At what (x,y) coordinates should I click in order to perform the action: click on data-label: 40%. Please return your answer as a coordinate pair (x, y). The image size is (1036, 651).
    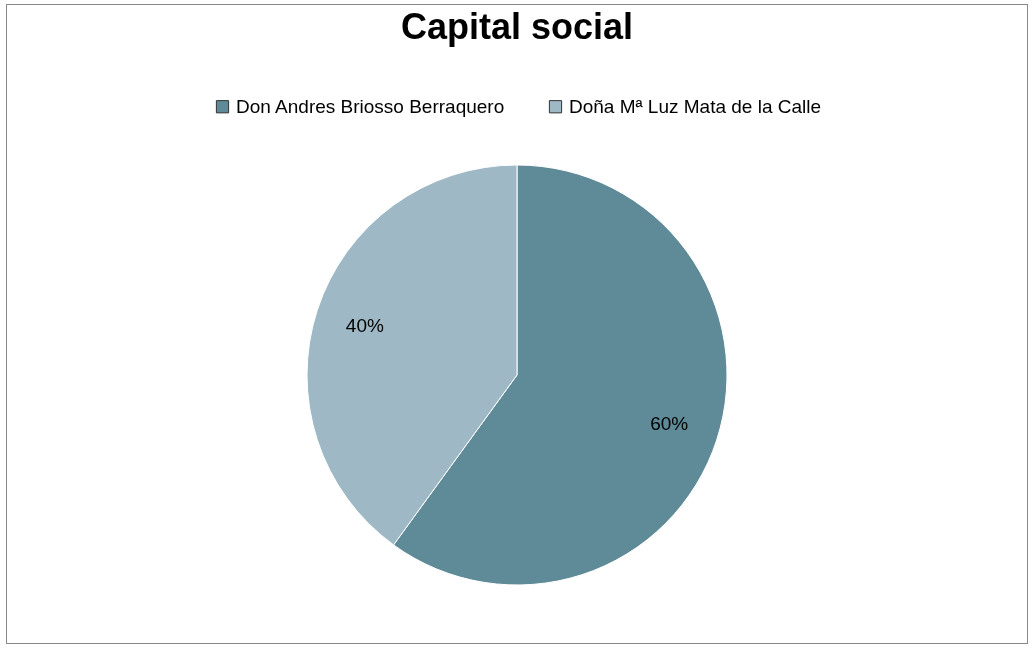
    Looking at the image, I should click on (364, 325).